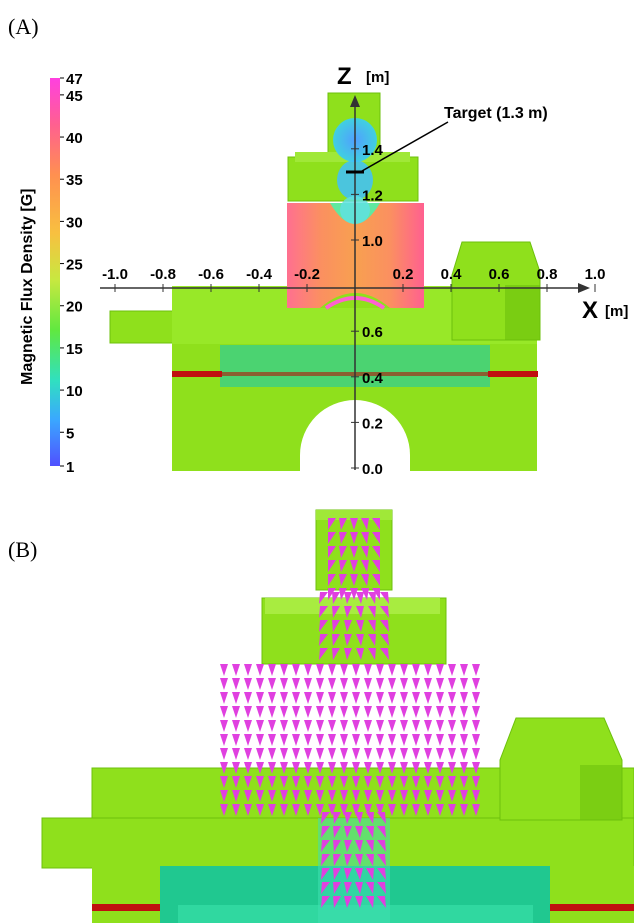 The width and height of the screenshot is (634, 923). What do you see at coordinates (115, 274) in the screenshot?
I see `x-tick-label: -1.0` at bounding box center [115, 274].